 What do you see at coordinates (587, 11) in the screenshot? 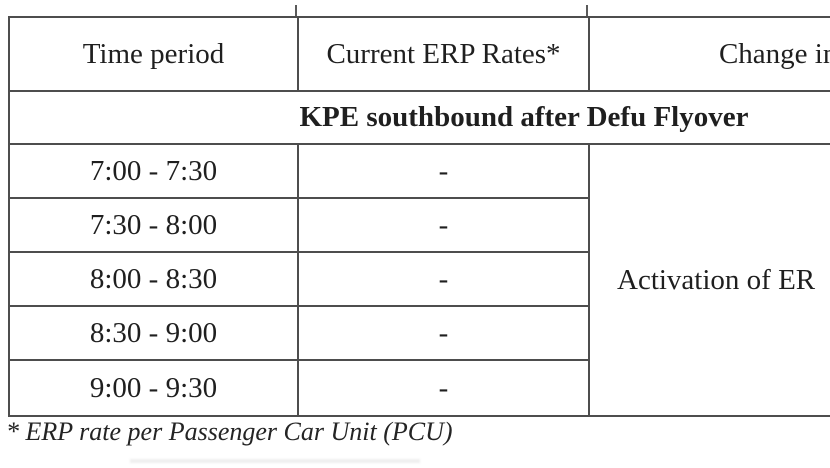
I see `cropped-divider-stub-right` at bounding box center [587, 11].